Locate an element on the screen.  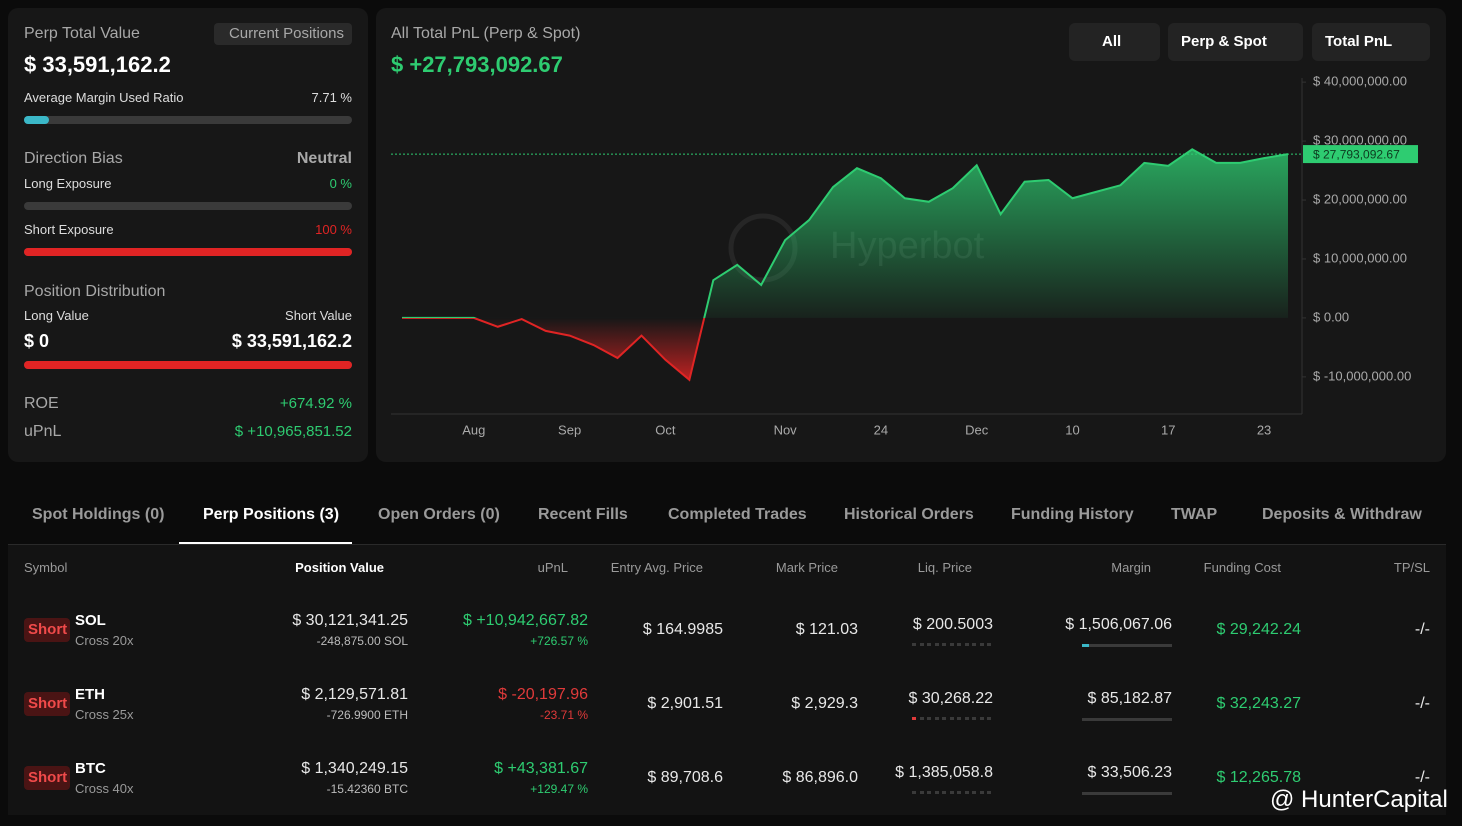
tab: TWAP is located at coordinates (1194, 514).